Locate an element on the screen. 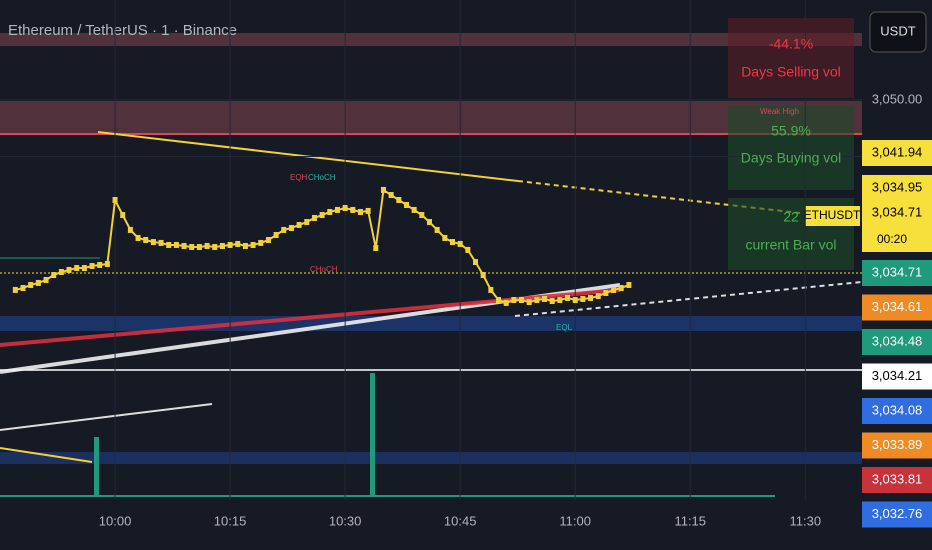  price-label: 3,034.21 is located at coordinates (897, 375).